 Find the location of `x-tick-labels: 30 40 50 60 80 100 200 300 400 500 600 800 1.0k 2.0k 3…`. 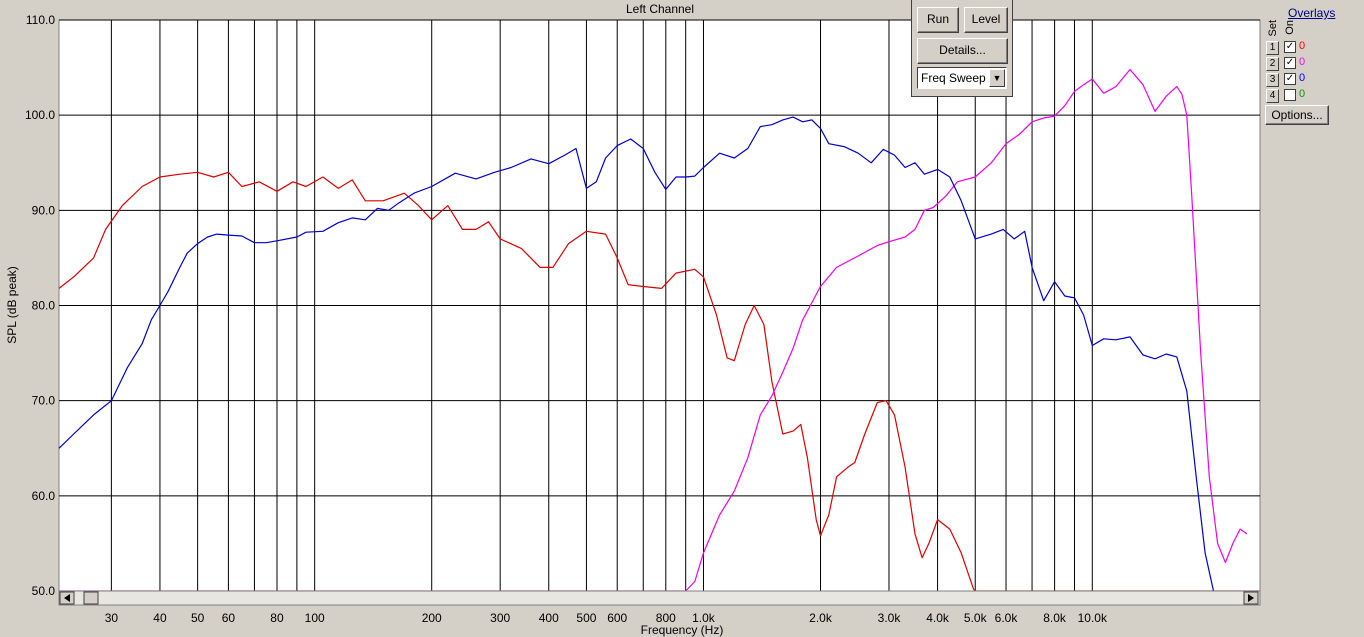

x-tick-labels: 30 40 50 60 80 100 200 300 400 500 600 800 1.0k 2.0k 3… is located at coordinates (606, 618).